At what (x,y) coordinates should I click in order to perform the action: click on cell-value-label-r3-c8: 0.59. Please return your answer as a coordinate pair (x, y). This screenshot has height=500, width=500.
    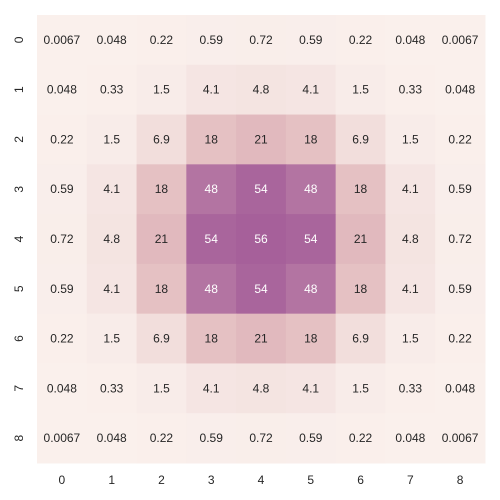
    Looking at the image, I should click on (460, 189).